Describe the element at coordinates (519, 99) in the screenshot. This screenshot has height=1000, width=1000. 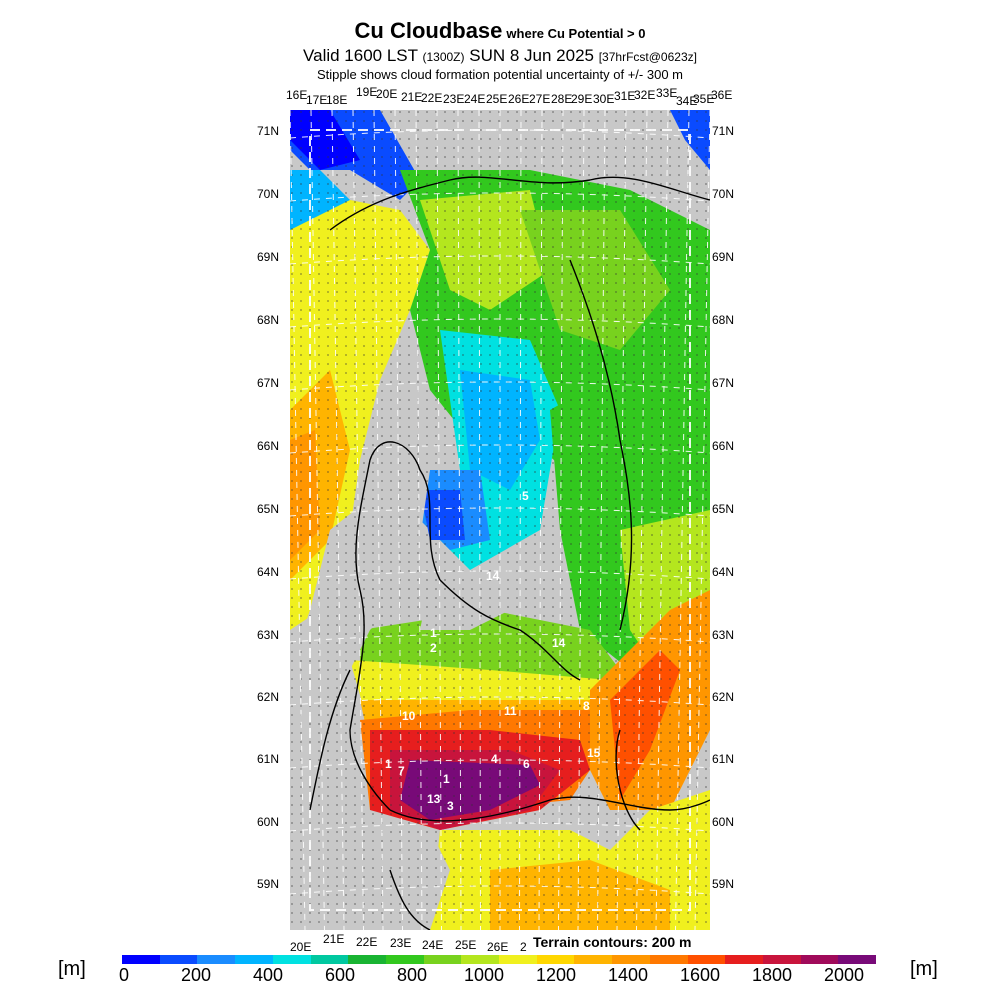
I see `top-lon-label: 26E` at that location.